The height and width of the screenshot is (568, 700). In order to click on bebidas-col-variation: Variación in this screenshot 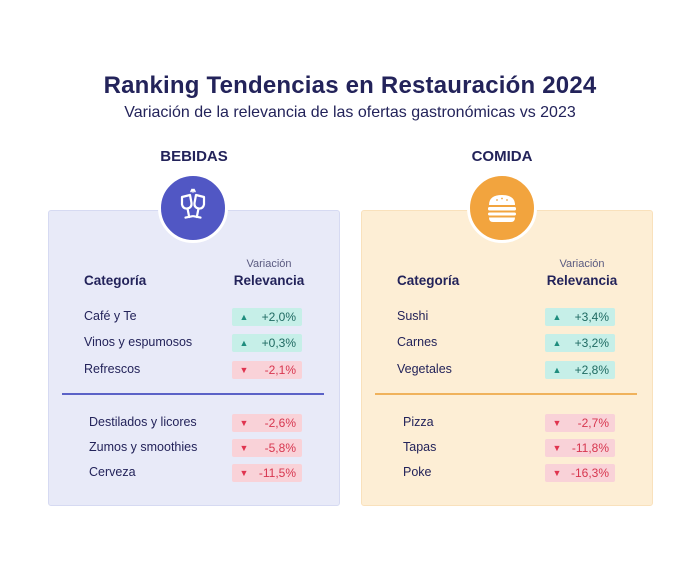, I will do `click(269, 264)`.